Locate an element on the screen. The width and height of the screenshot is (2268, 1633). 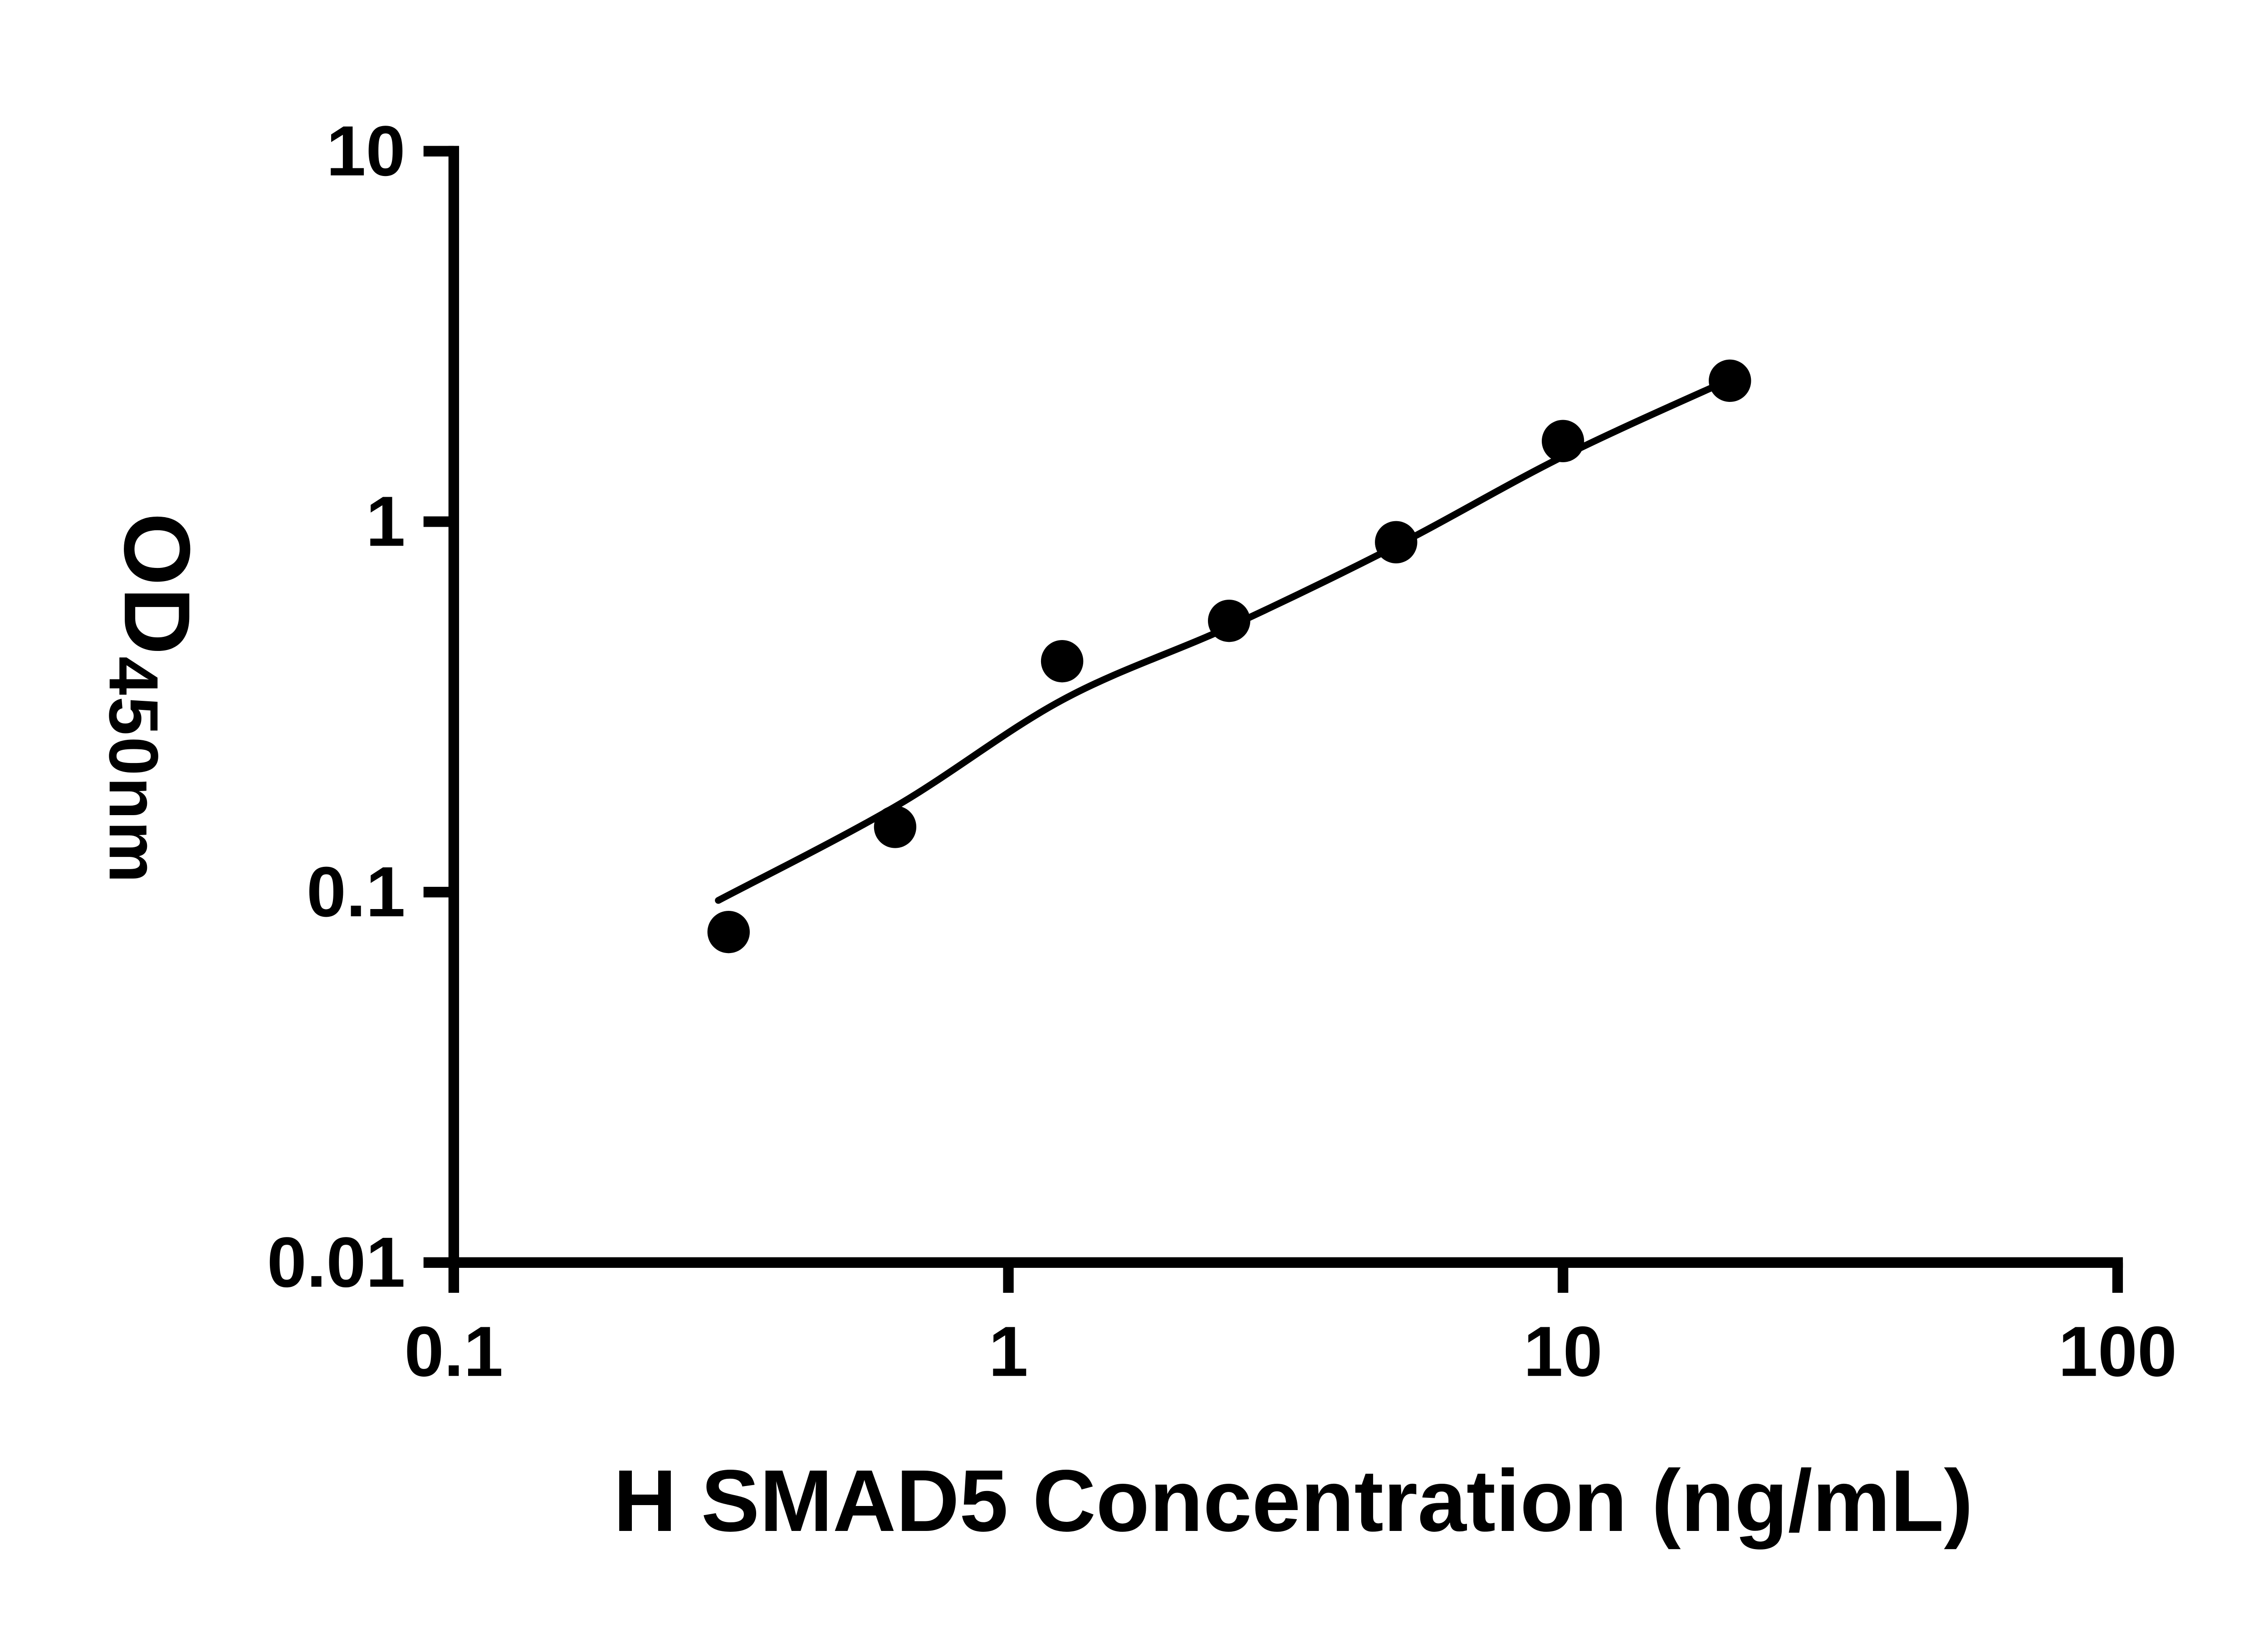
y-axis-title-subscript: 450nm is located at coordinates (133, 770).